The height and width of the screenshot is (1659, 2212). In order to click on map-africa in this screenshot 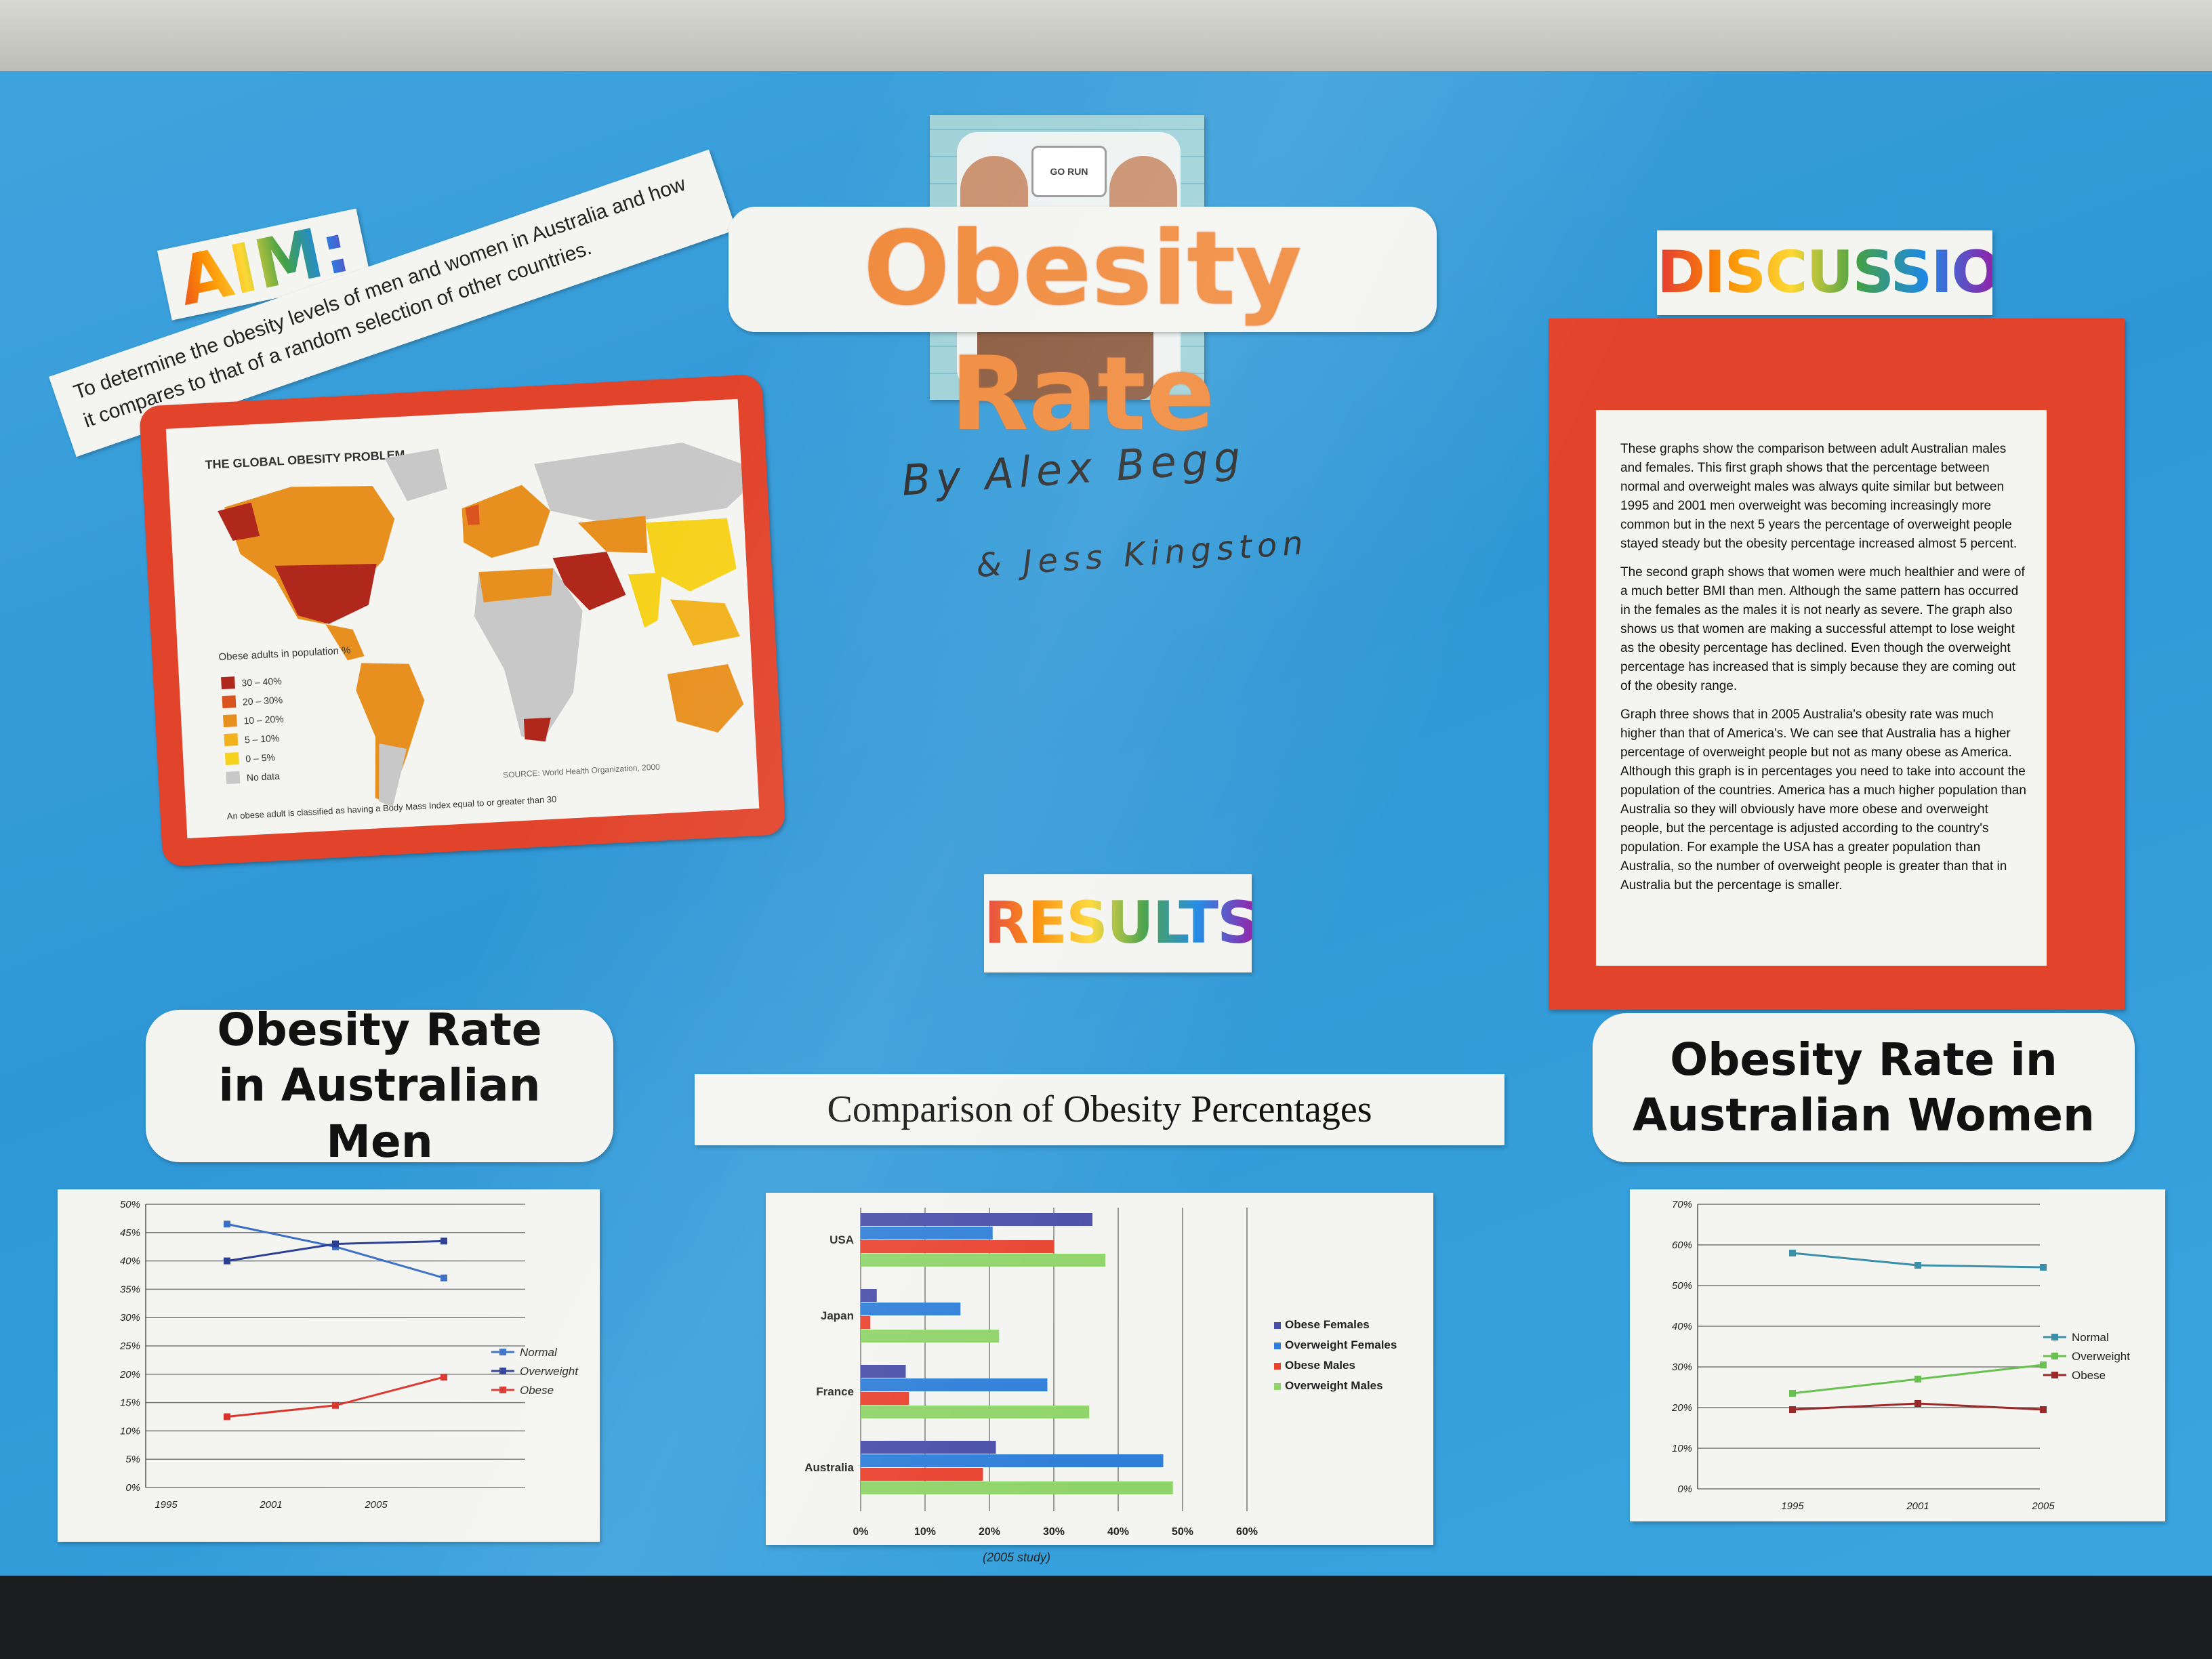, I will do `click(529, 655)`.